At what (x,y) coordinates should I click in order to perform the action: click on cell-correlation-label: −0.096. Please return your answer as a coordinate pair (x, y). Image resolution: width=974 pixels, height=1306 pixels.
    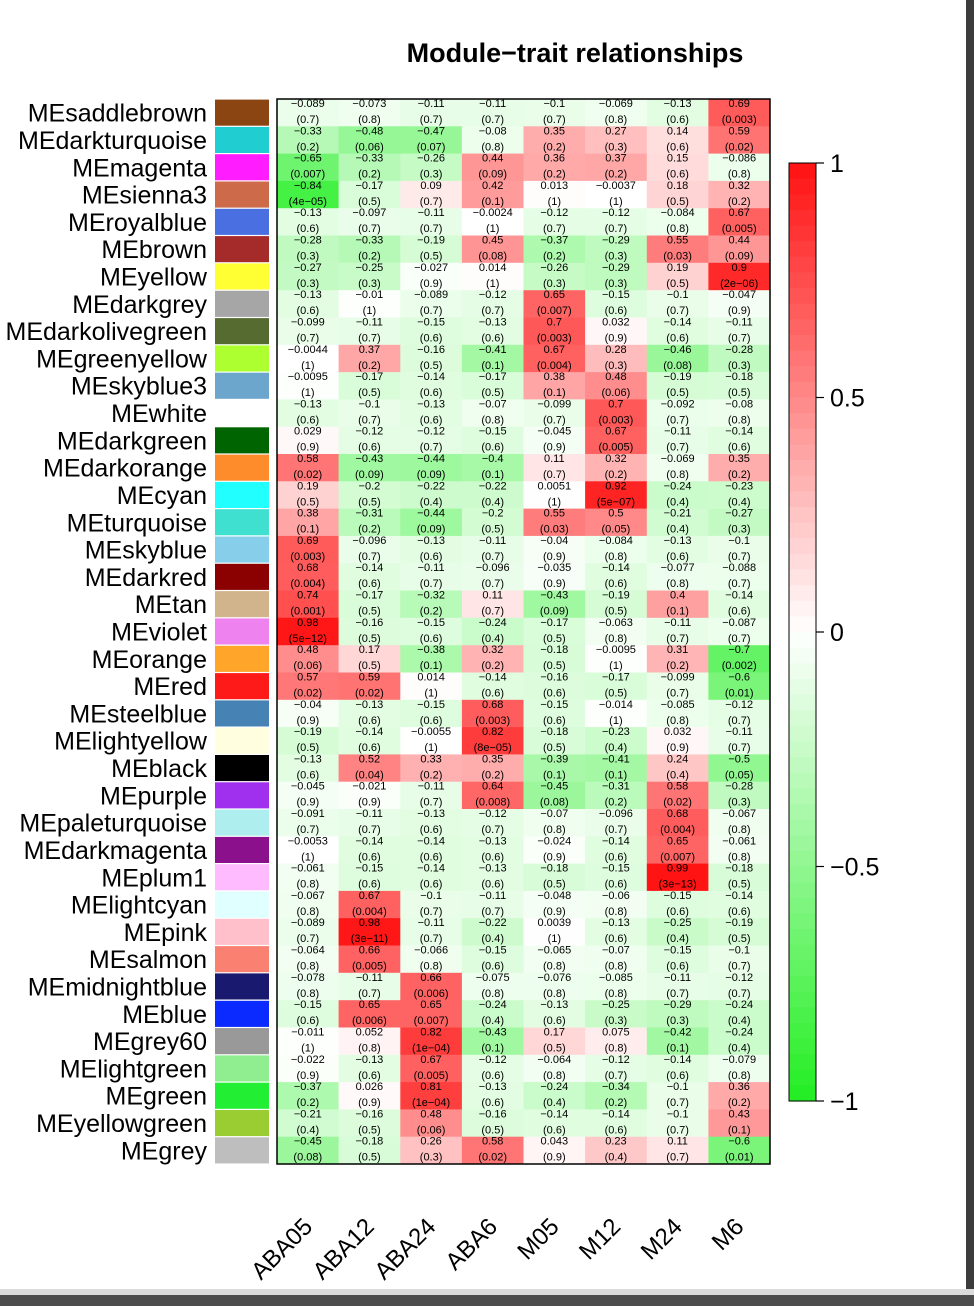
    Looking at the image, I should click on (369, 541).